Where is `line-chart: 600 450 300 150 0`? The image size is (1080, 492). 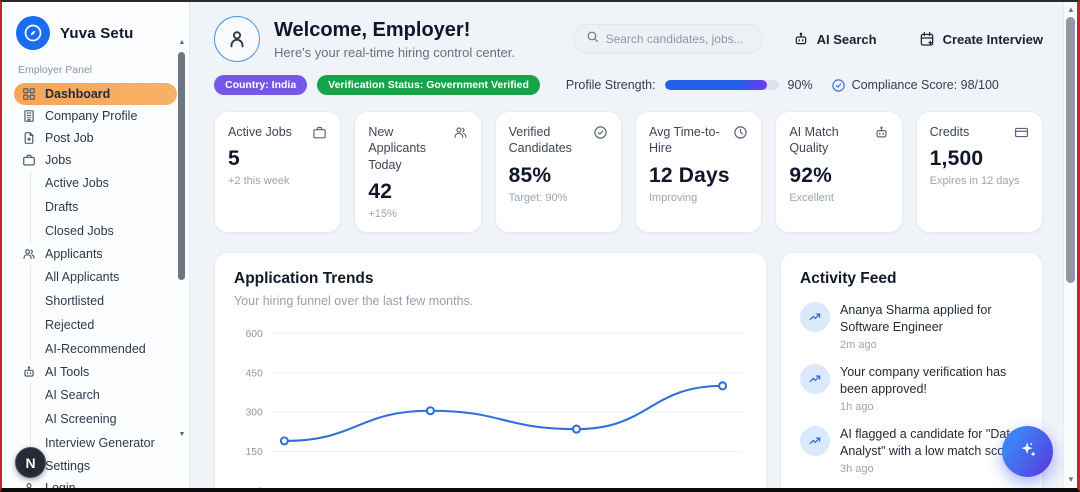 line-chart: 600 450 300 150 0 is located at coordinates (494, 408).